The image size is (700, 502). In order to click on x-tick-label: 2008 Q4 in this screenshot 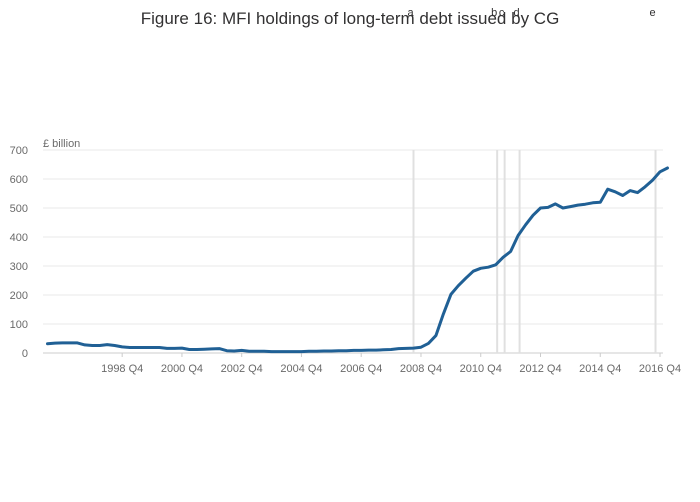, I will do `click(421, 369)`.